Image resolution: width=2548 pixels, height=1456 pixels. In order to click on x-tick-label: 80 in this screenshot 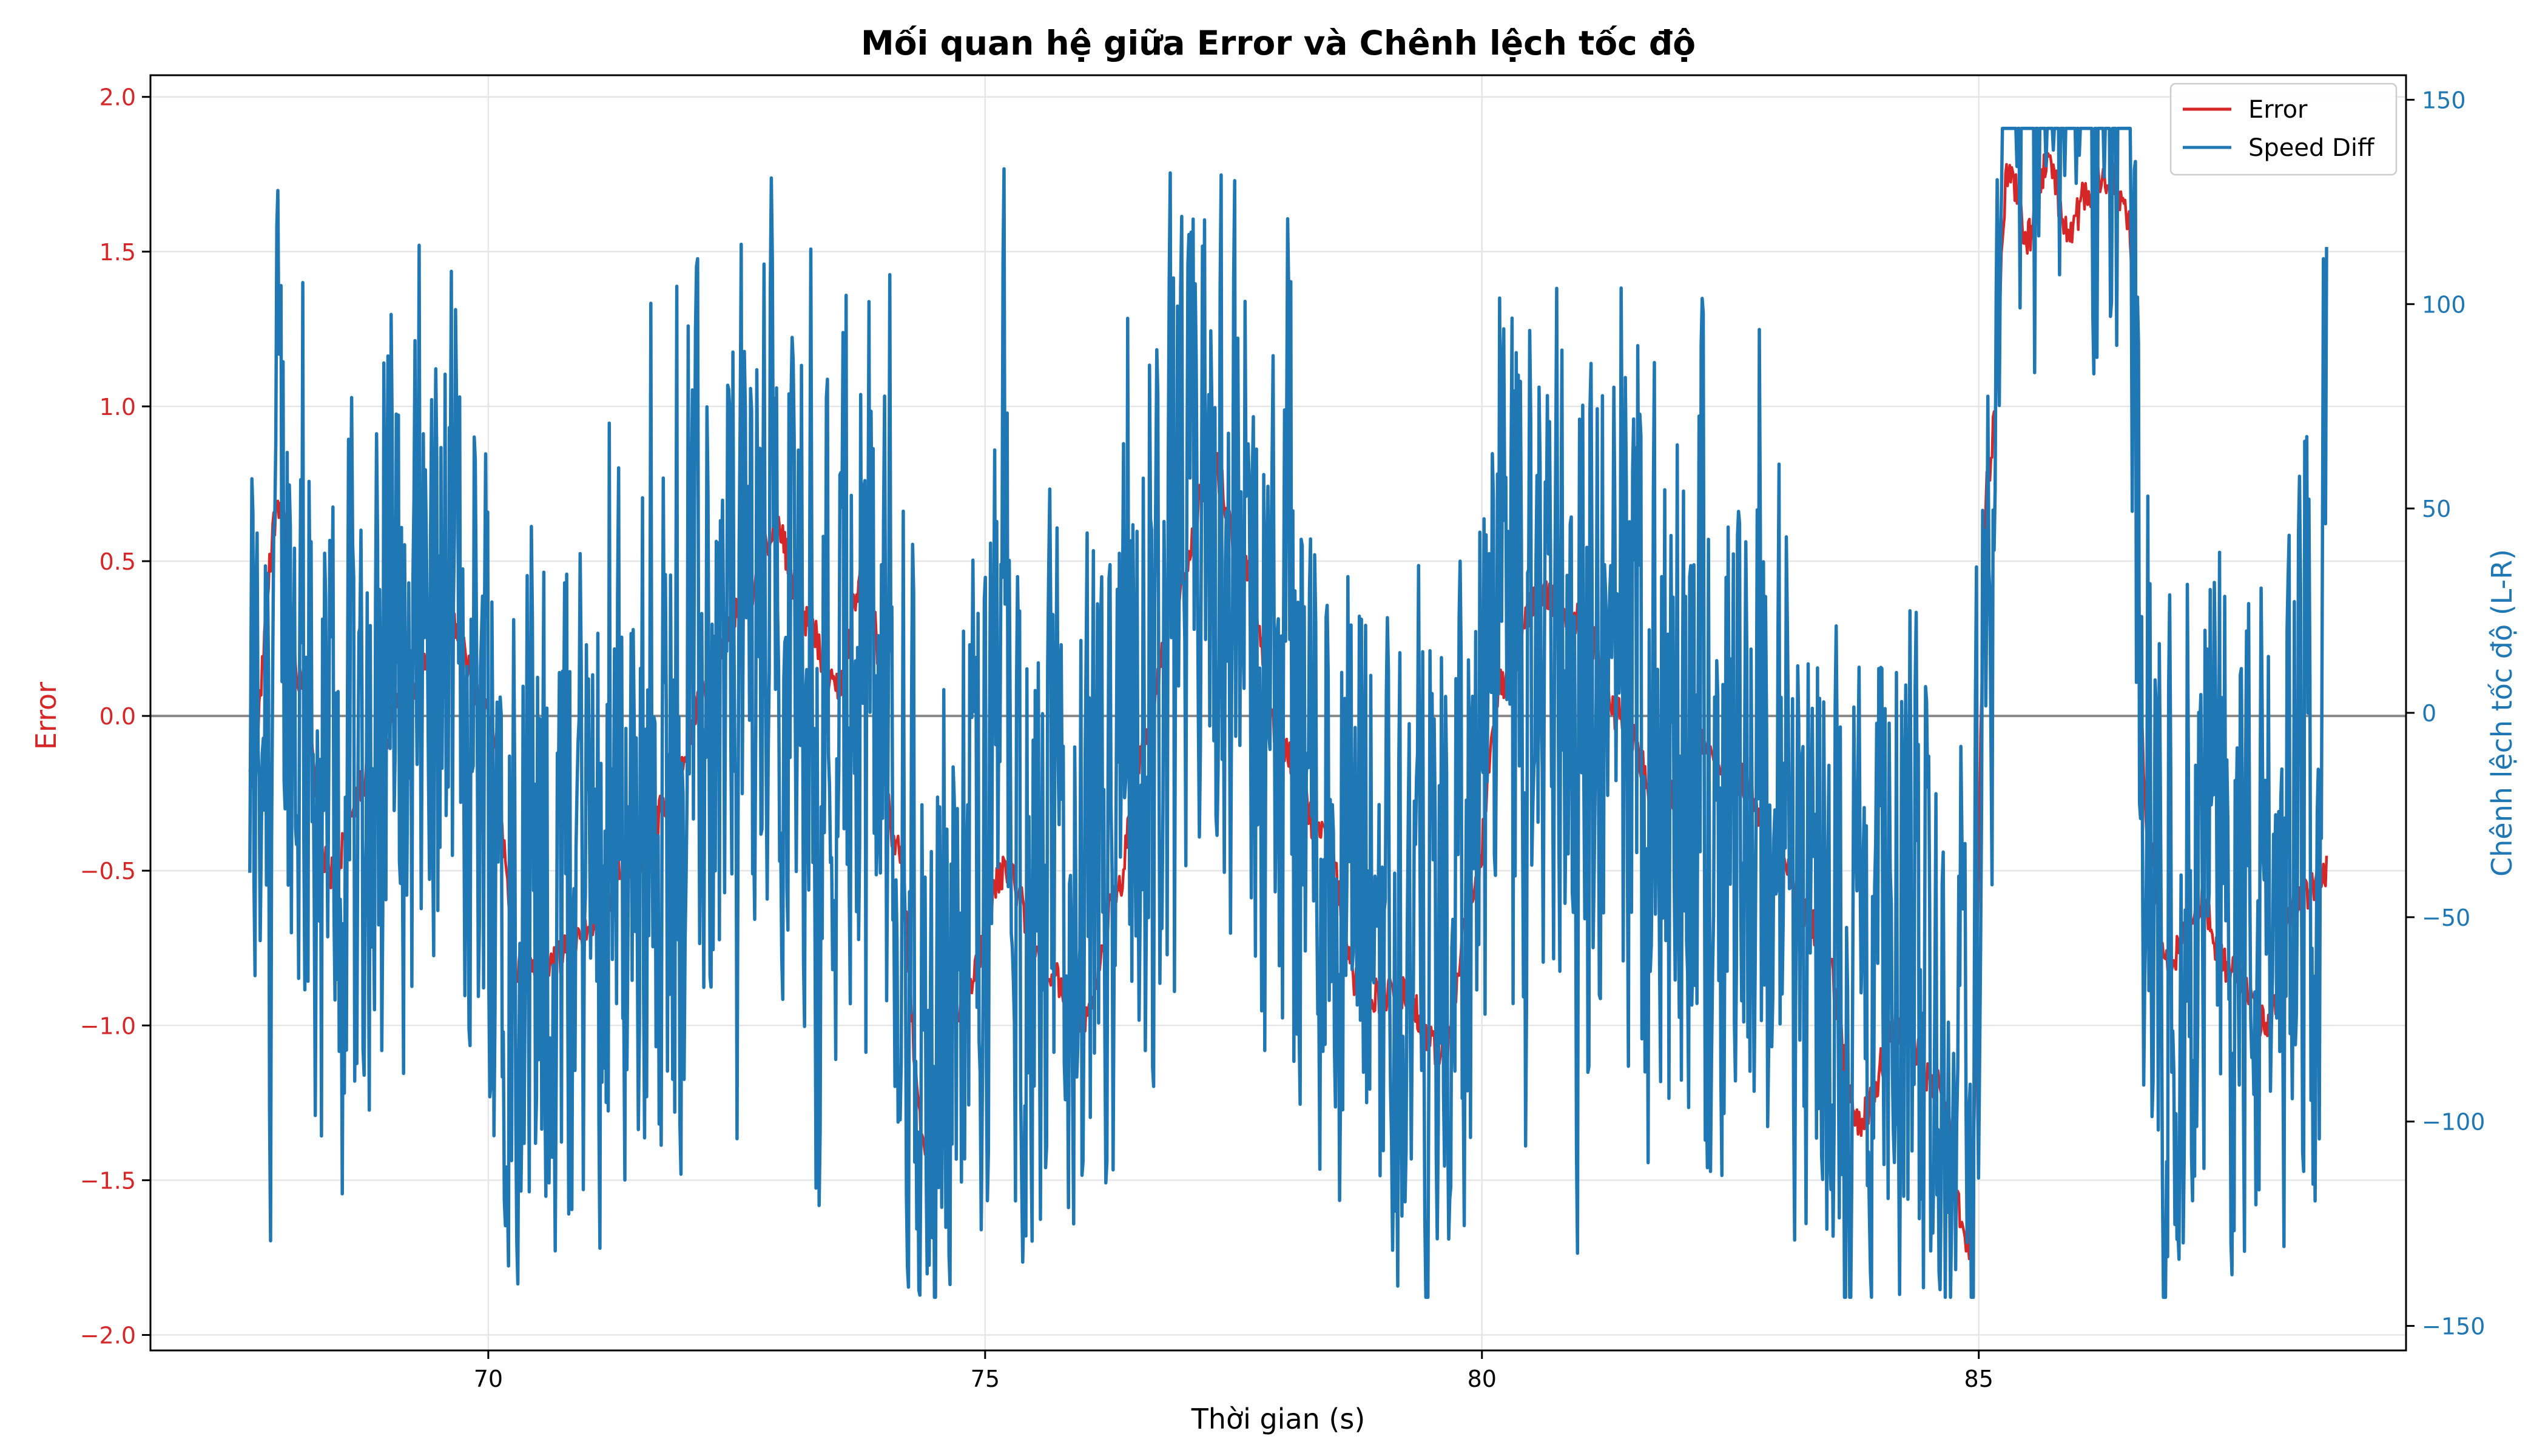, I will do `click(1482, 1379)`.